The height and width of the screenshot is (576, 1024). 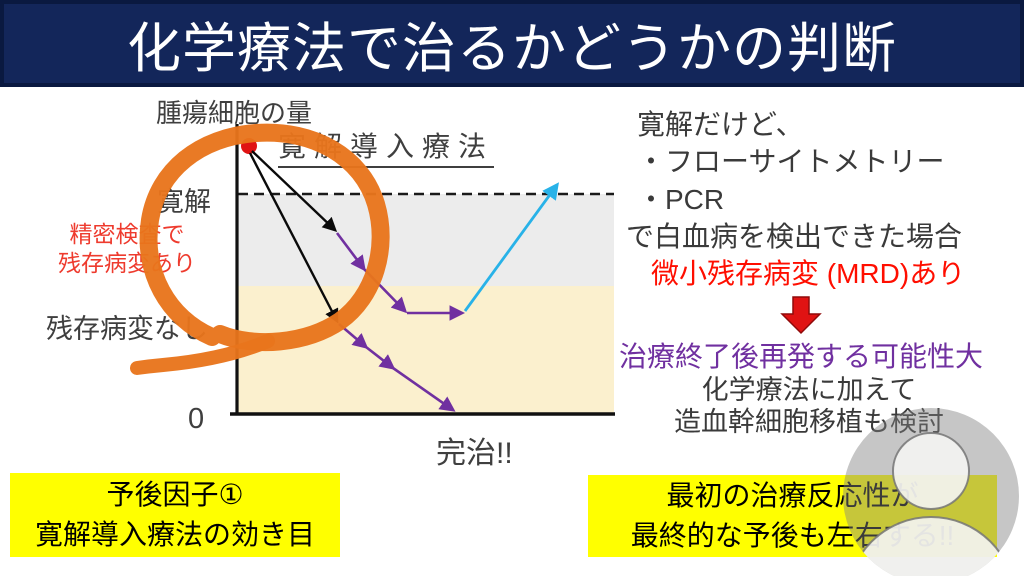 What do you see at coordinates (175, 515) in the screenshot?
I see `prognostic-factor-box: 予後因子① 寛解導入療法の効き目` at bounding box center [175, 515].